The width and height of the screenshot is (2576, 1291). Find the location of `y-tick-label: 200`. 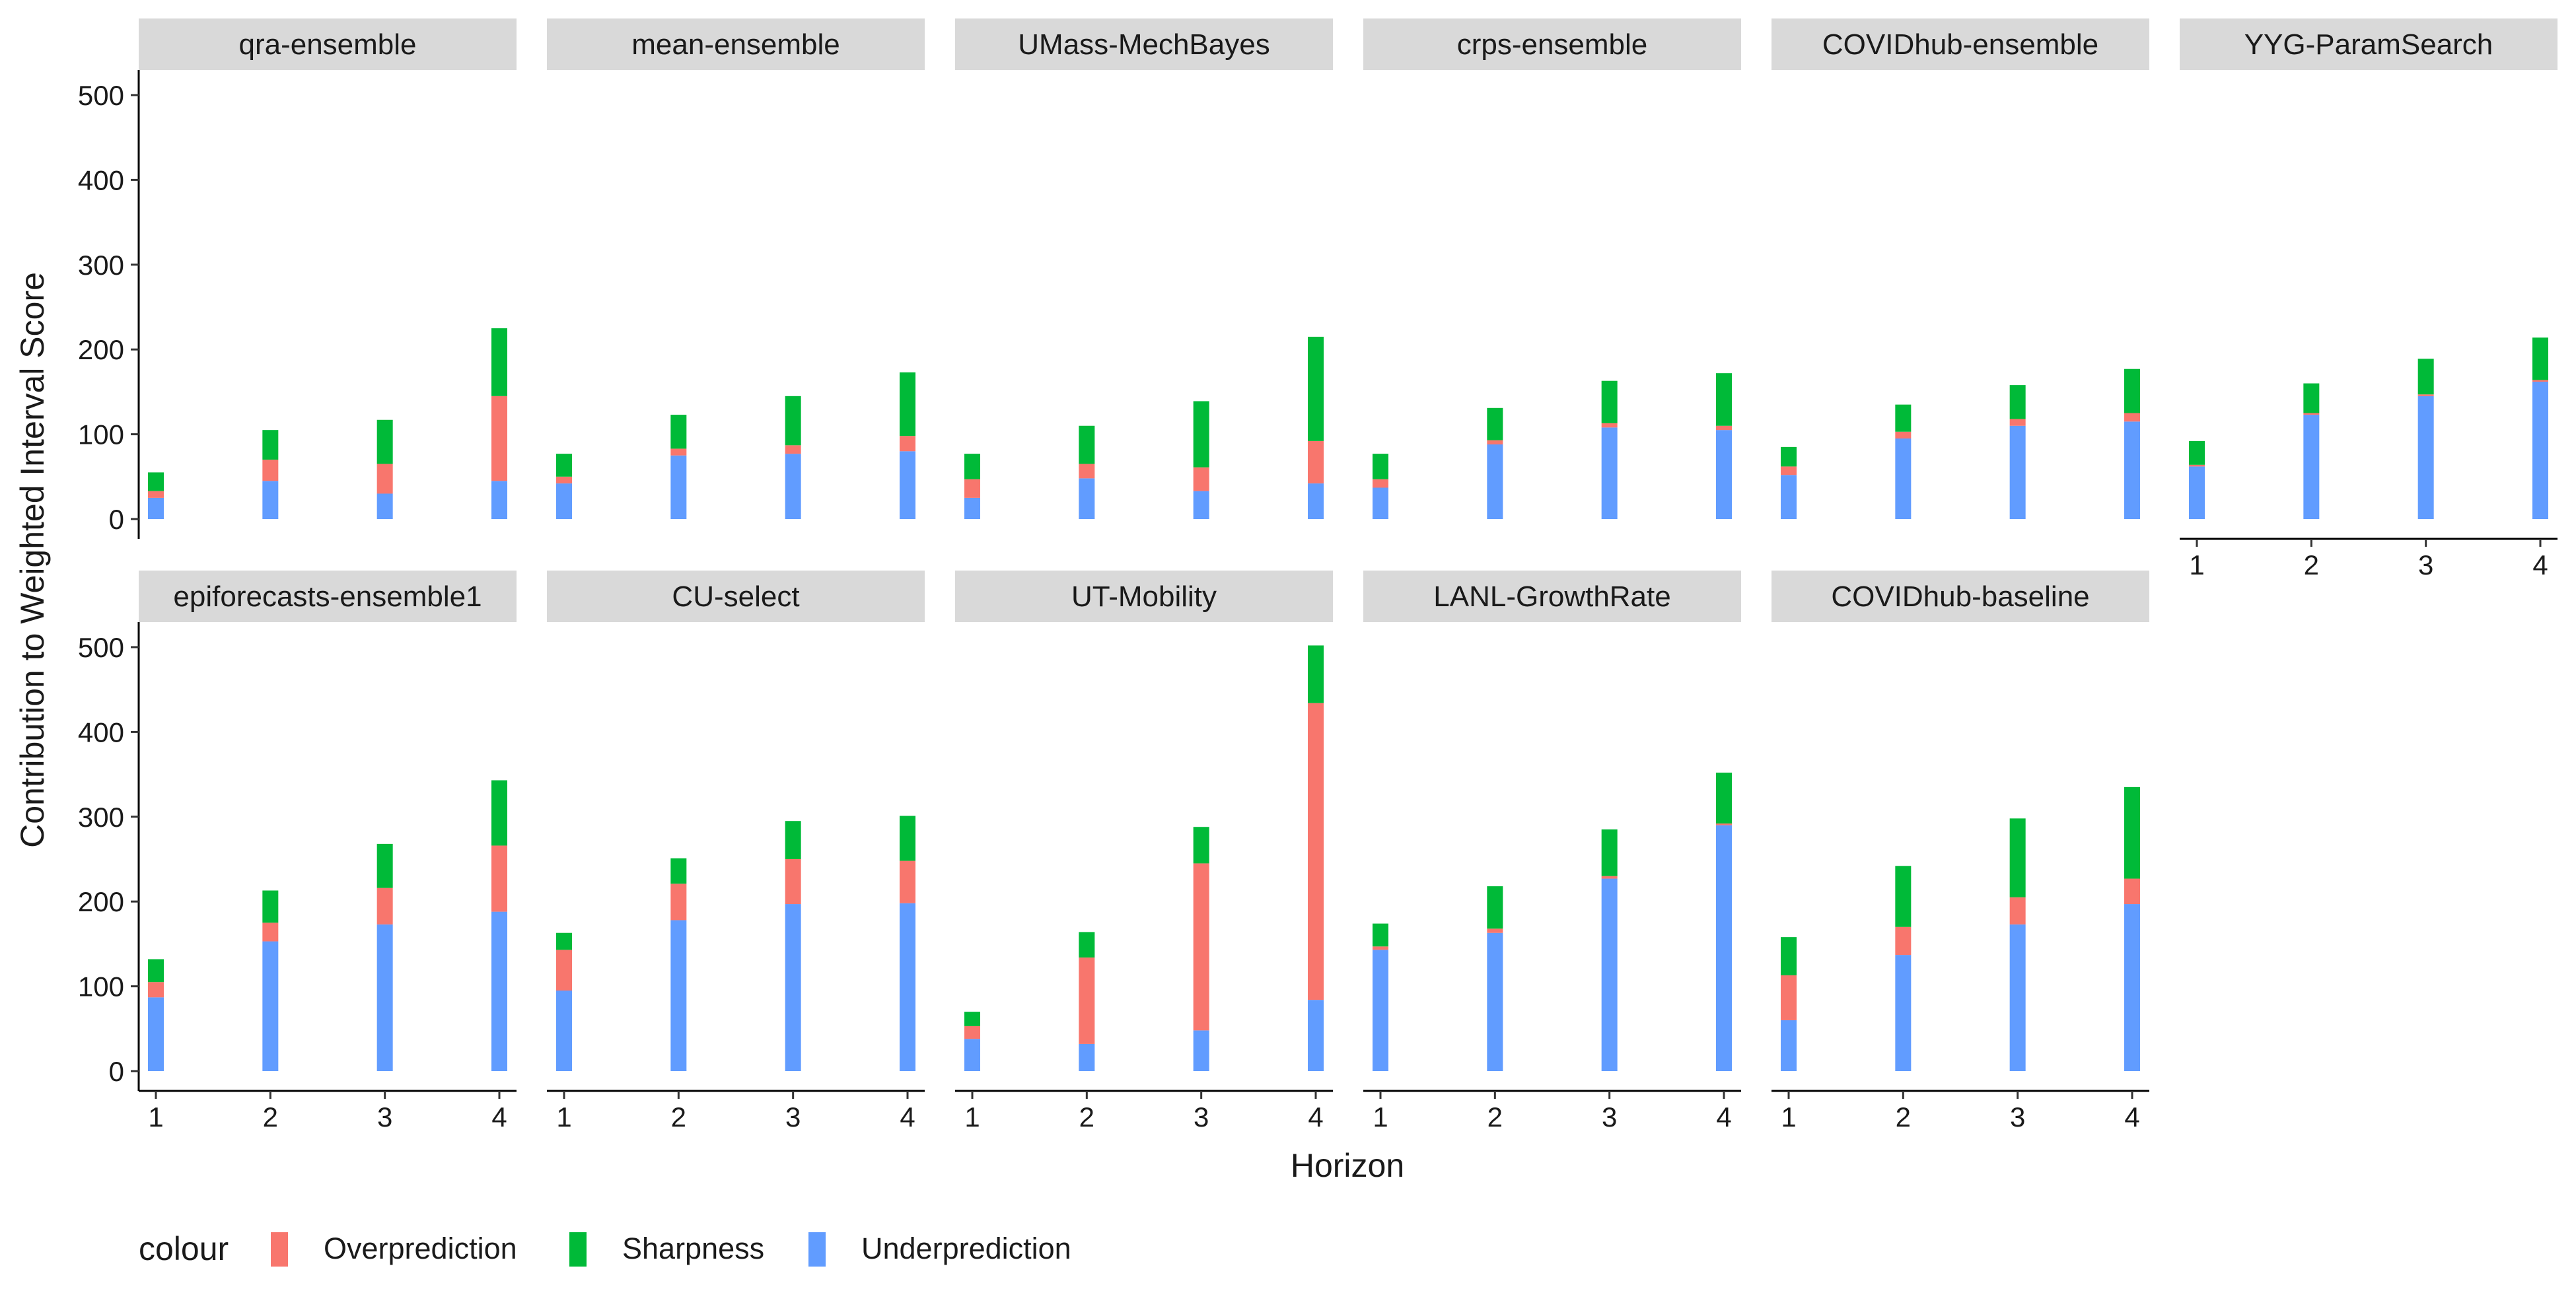

y-tick-label: 200 is located at coordinates (101, 901).